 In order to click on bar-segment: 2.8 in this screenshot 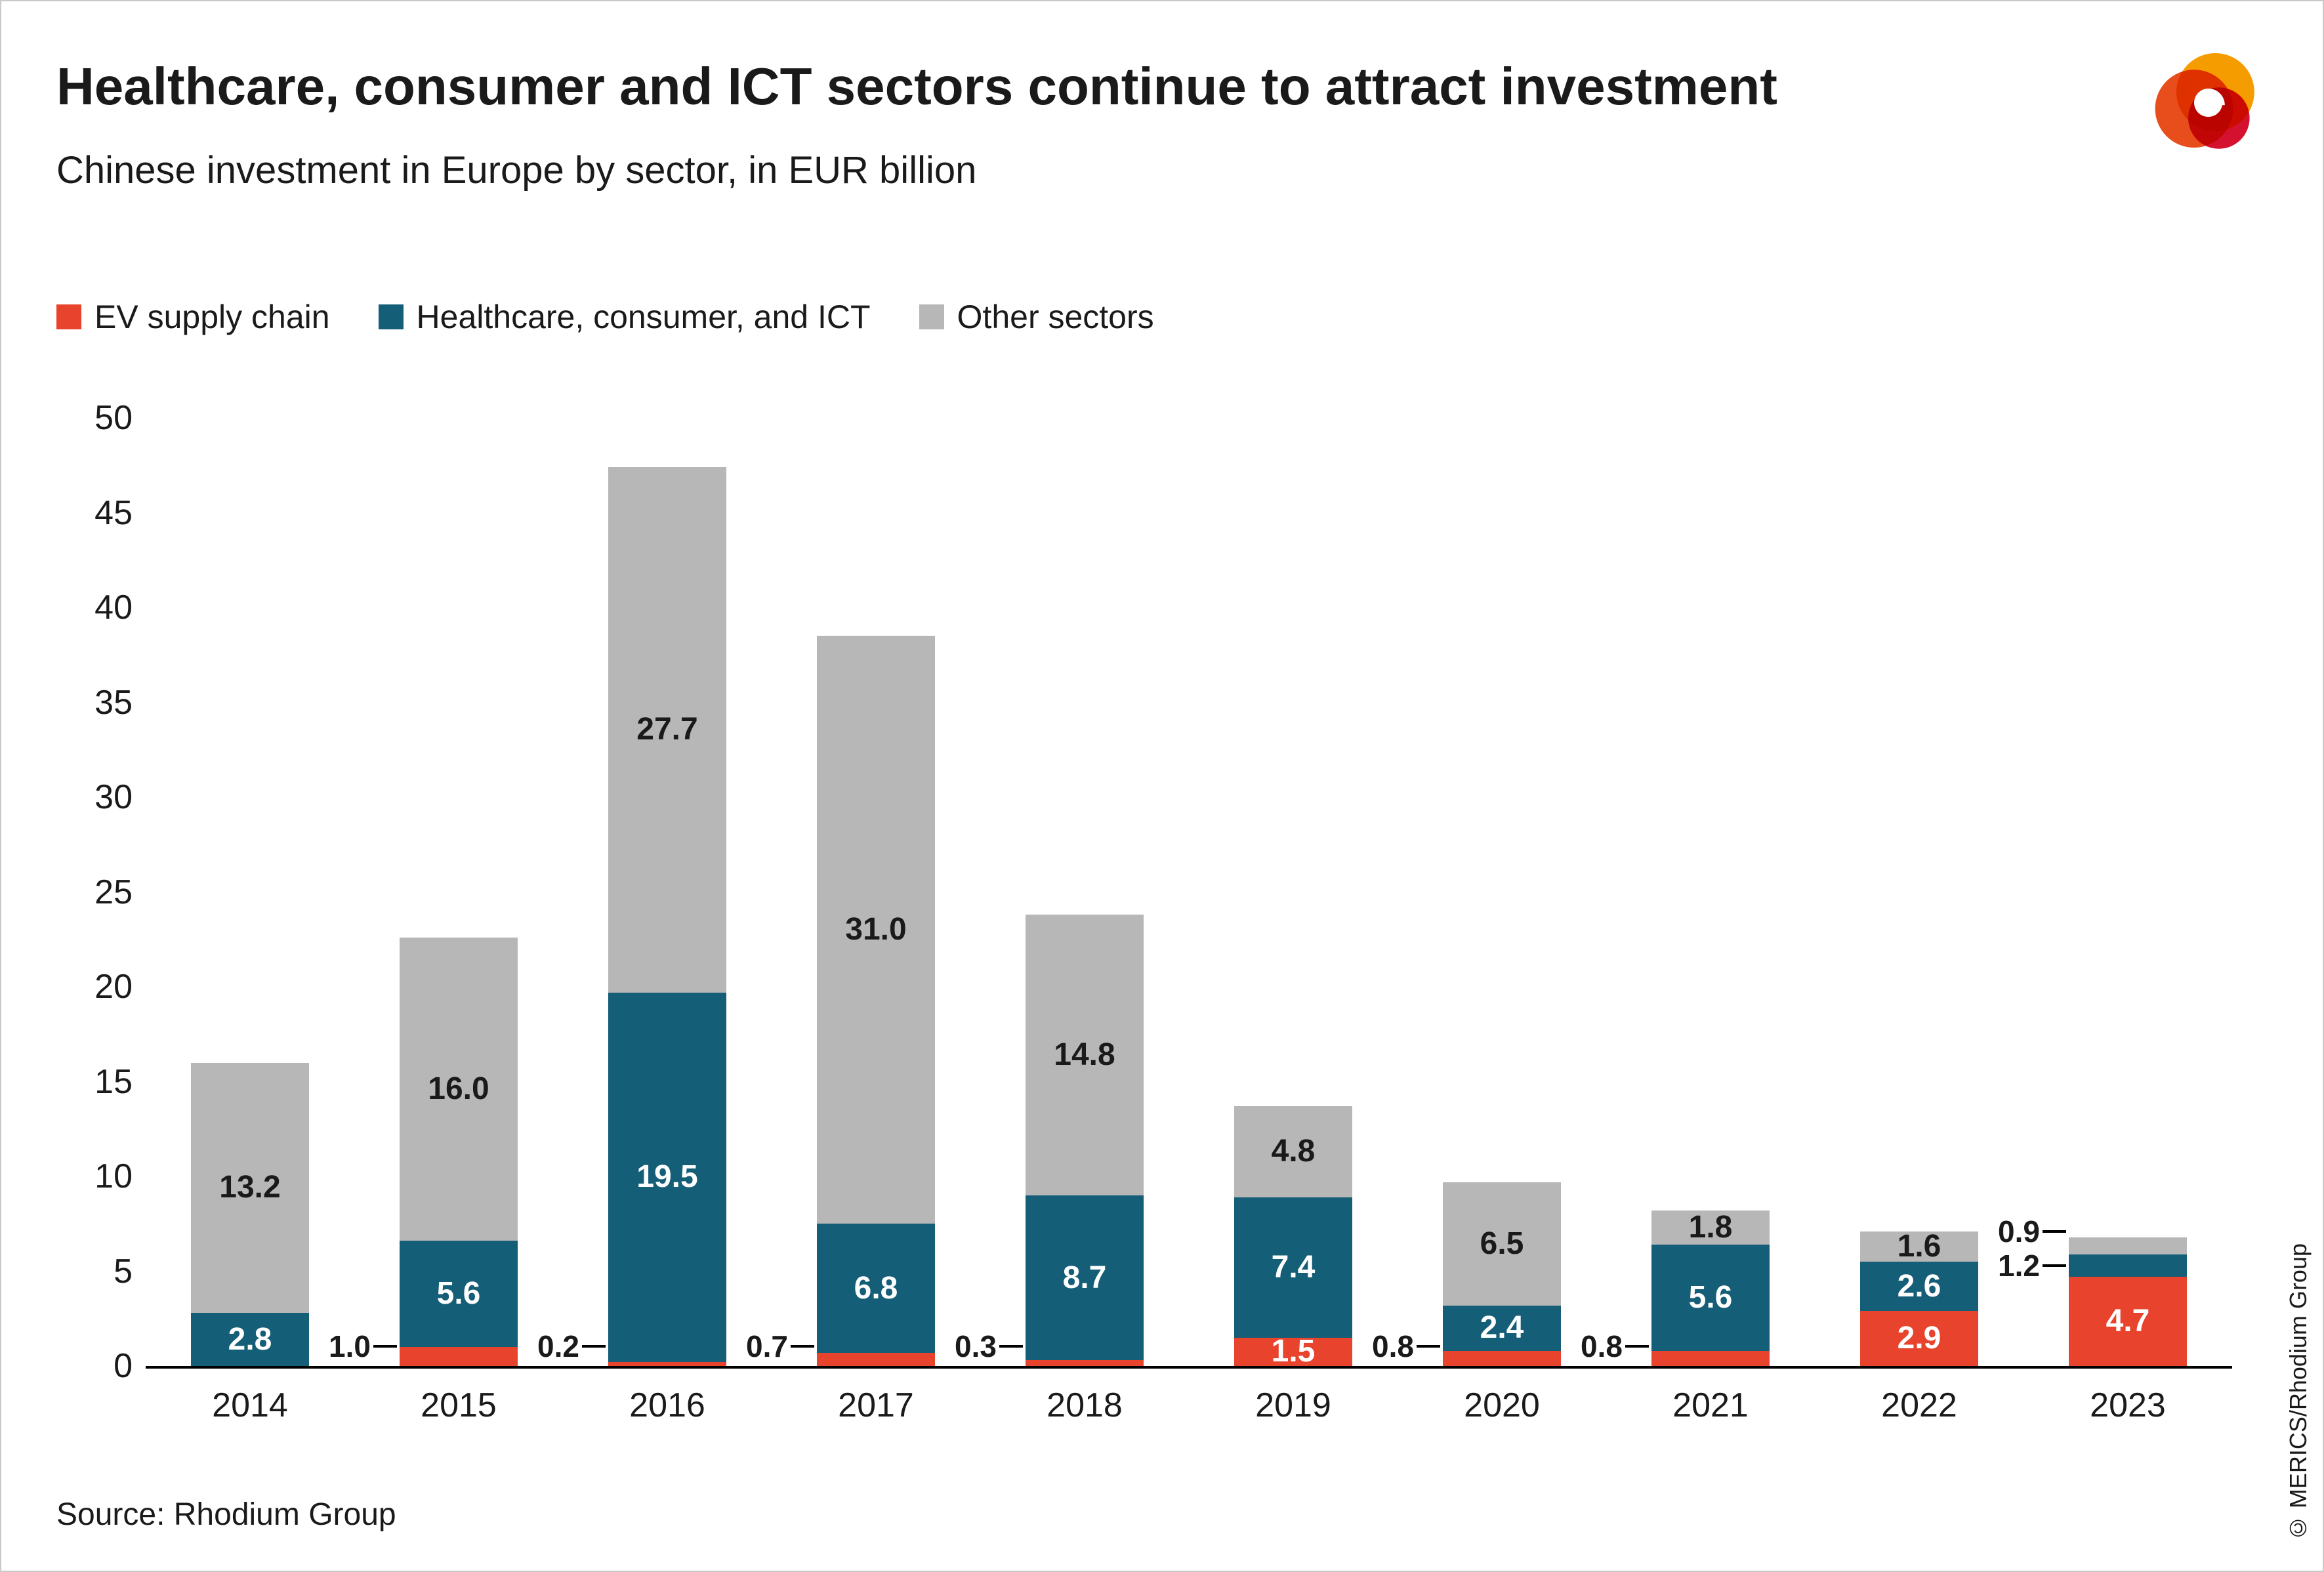, I will do `click(250, 1339)`.